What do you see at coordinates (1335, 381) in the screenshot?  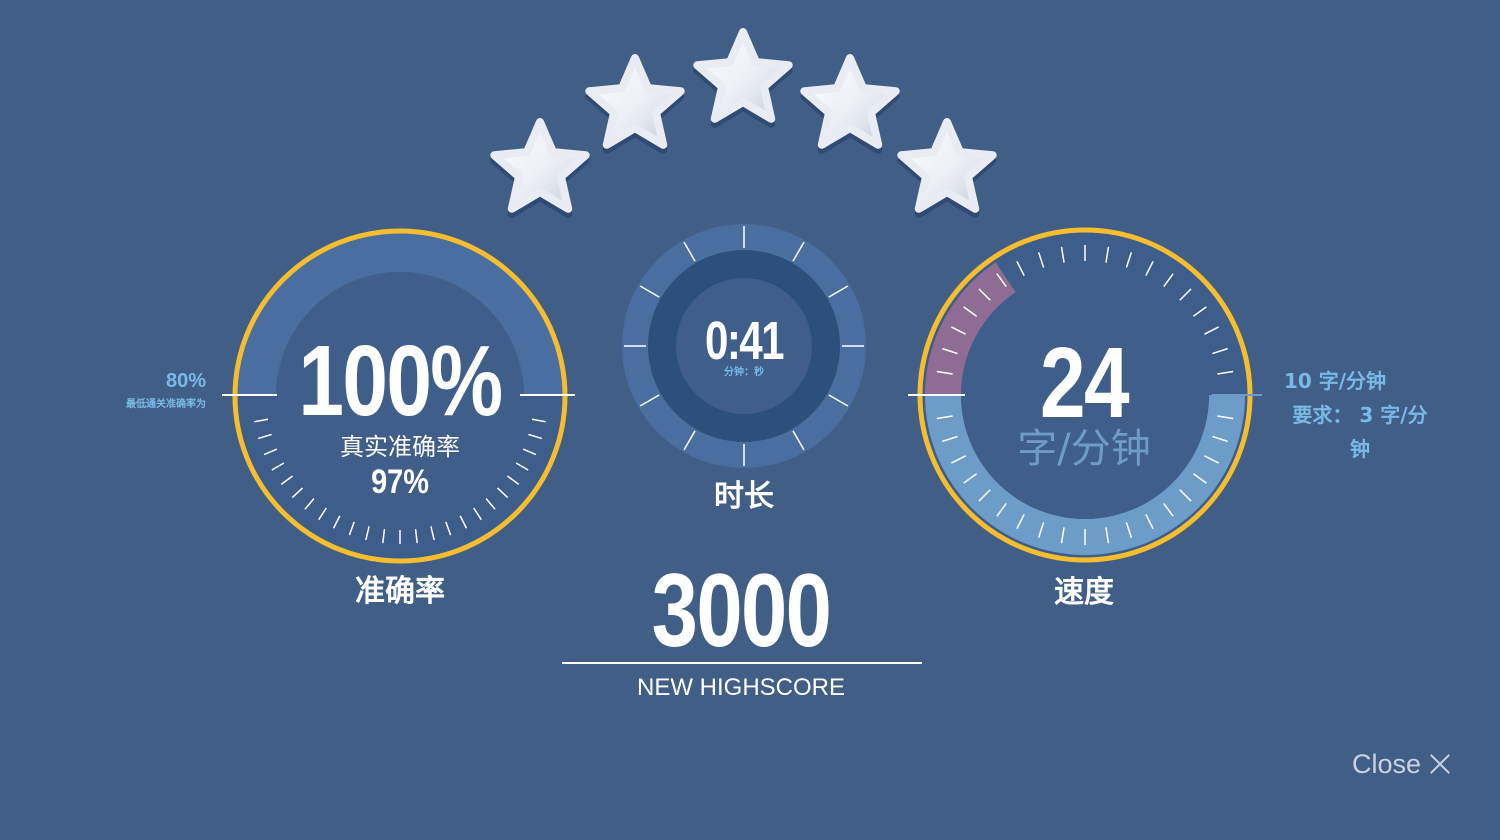 I see `speed-target: 10 字/分钟` at bounding box center [1335, 381].